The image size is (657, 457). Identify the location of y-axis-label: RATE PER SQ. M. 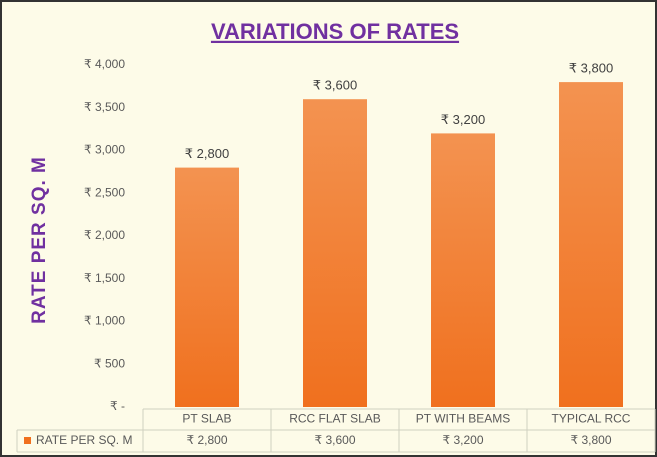
(39, 240).